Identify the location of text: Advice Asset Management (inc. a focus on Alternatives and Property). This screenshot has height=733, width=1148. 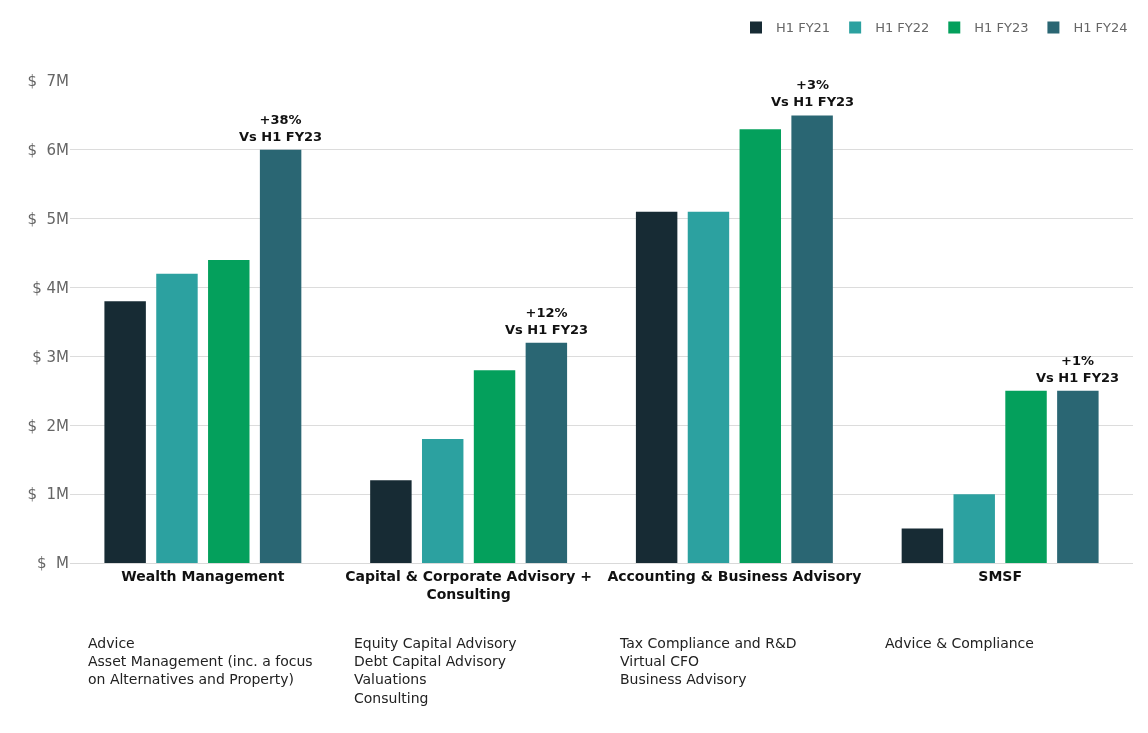
(200, 661).